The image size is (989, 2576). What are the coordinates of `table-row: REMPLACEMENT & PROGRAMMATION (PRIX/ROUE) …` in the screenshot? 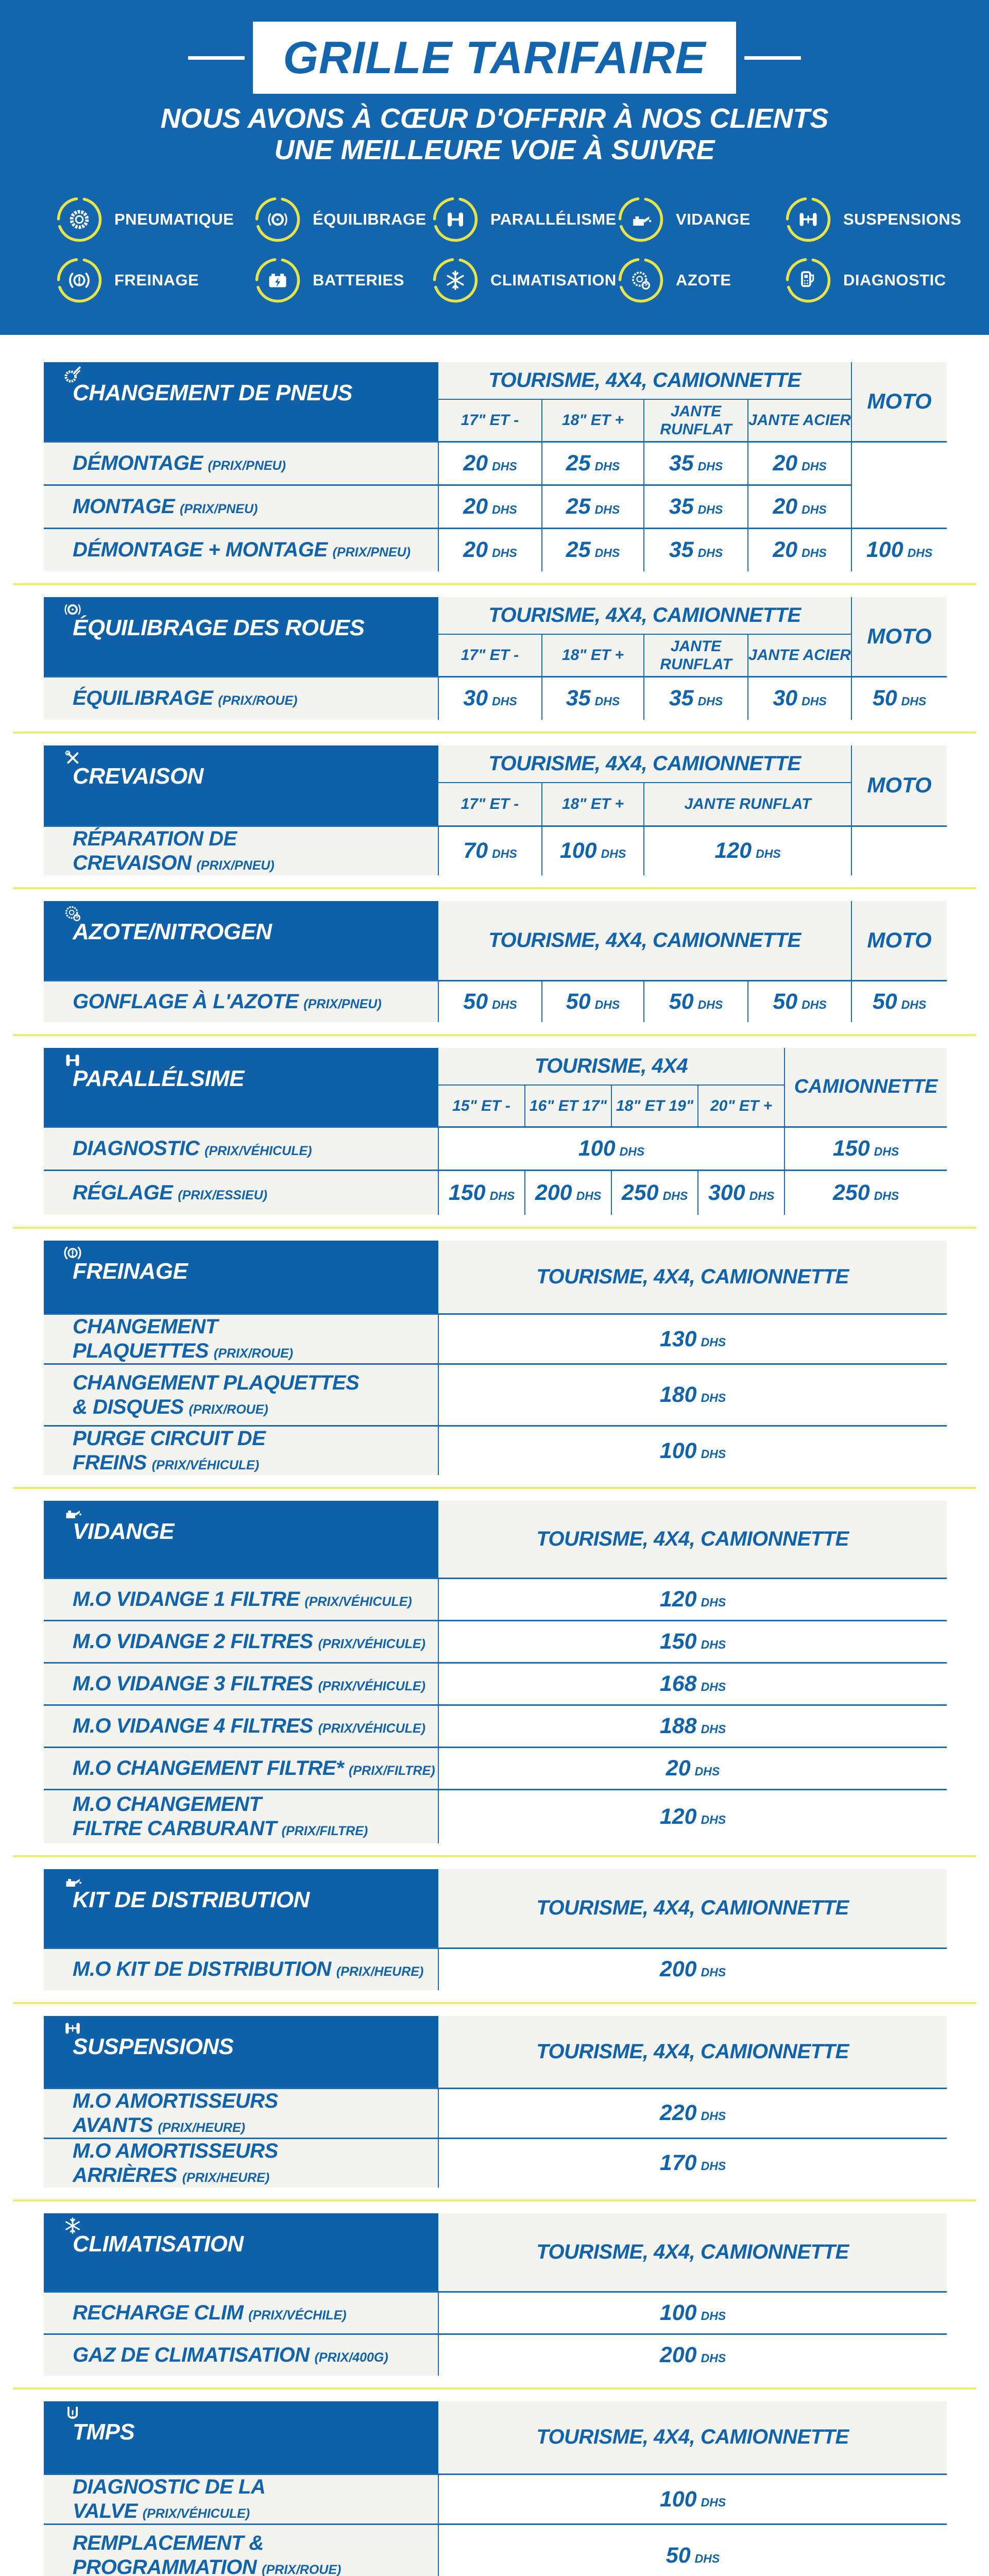 It's located at (495, 2549).